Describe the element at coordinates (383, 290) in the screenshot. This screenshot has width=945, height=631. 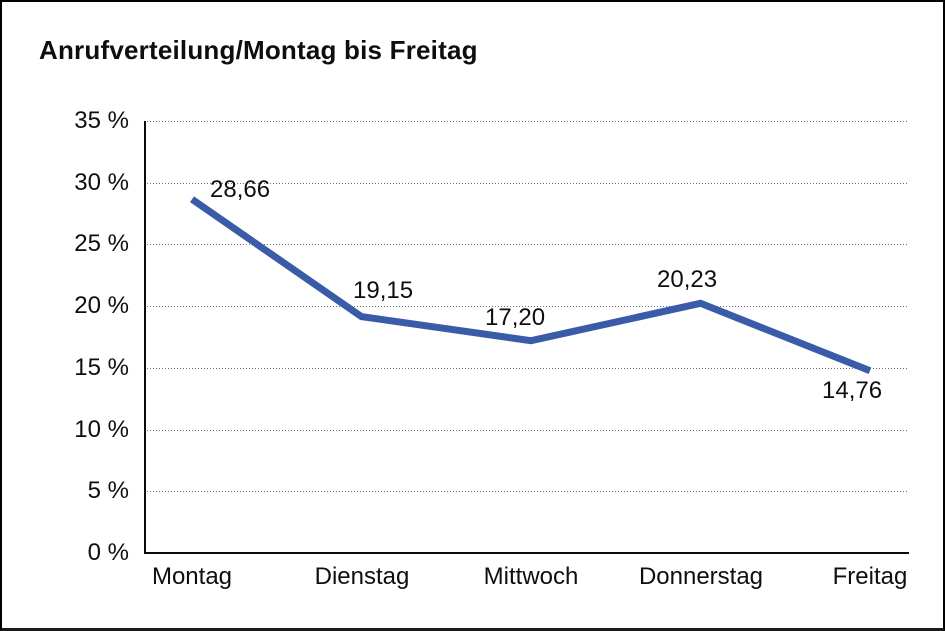
I see `data-point-label: 19,15` at that location.